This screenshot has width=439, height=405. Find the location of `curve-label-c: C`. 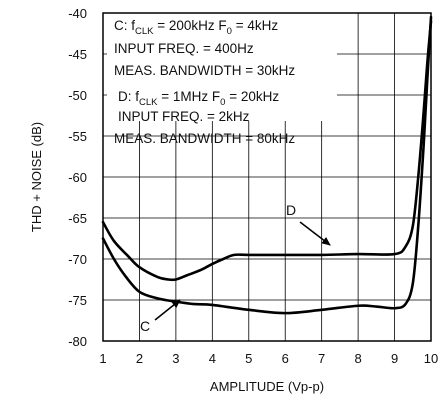

curve-label-c: C is located at coordinates (145, 326).